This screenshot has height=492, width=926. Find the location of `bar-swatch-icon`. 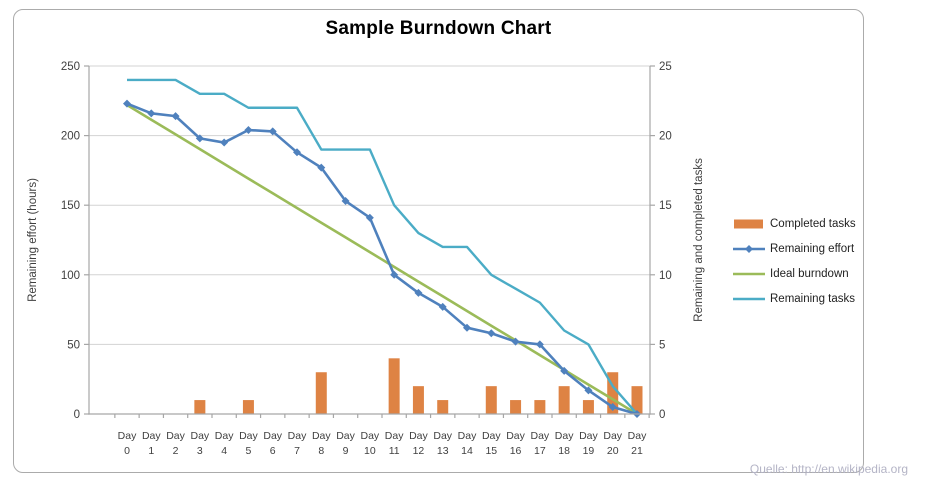

bar-swatch-icon is located at coordinates (748, 224).